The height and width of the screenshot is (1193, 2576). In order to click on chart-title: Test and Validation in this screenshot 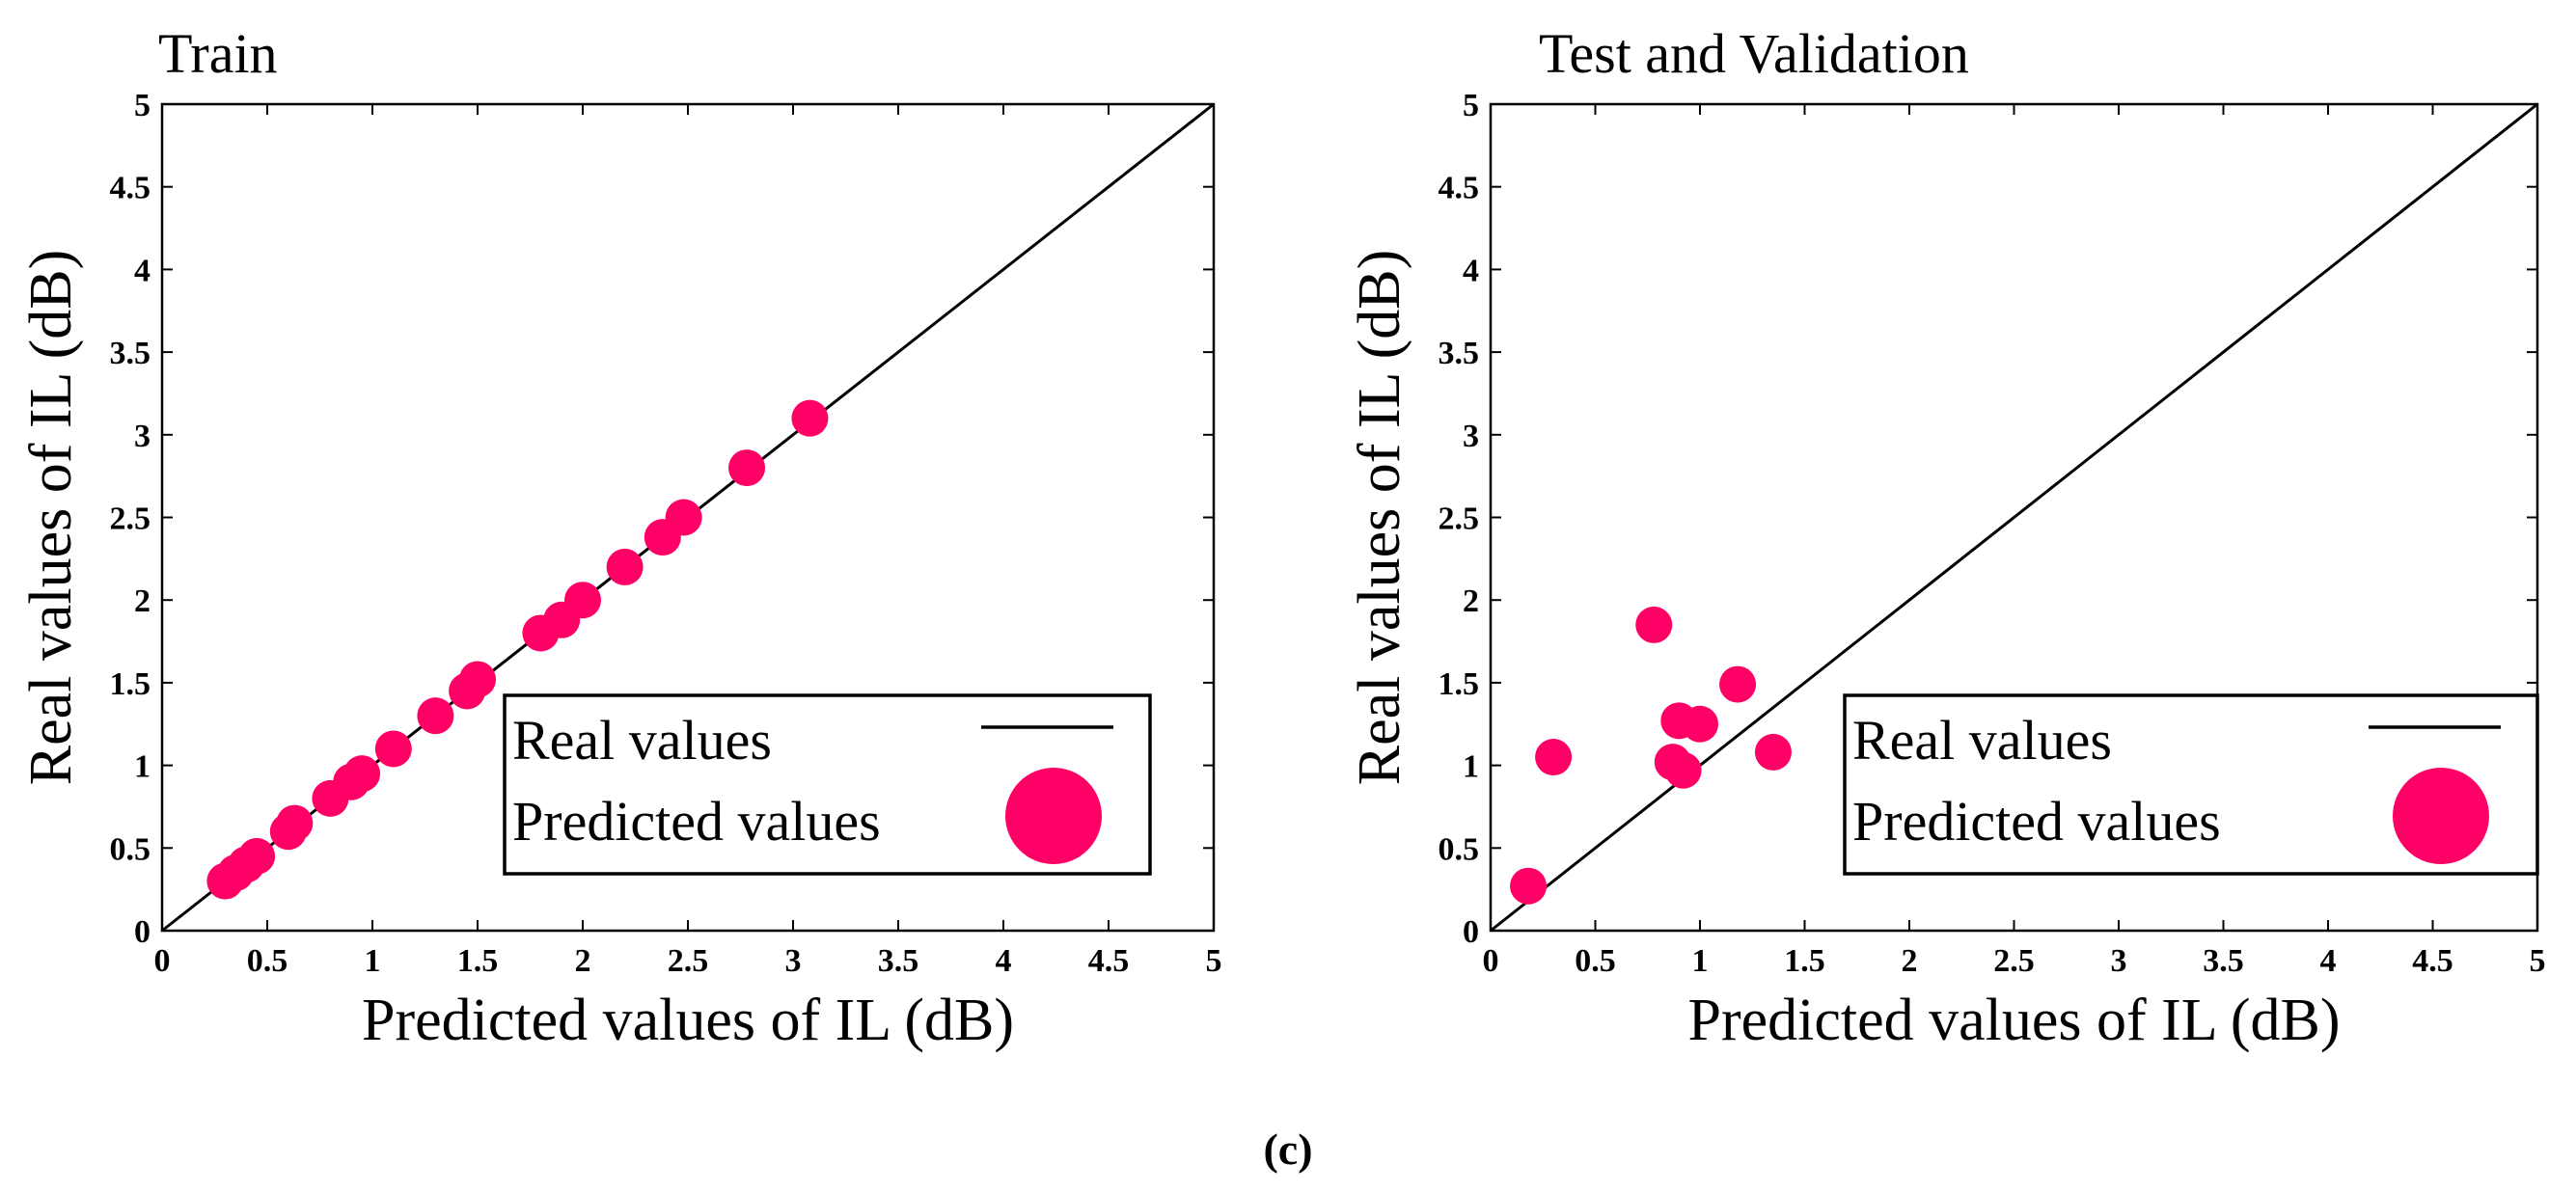, I will do `click(1754, 53)`.